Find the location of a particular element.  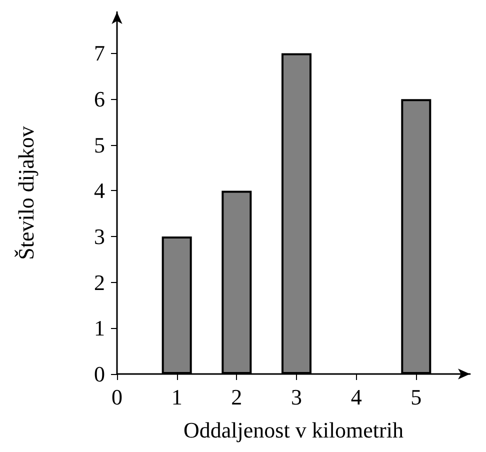

x-tick-label: 1 is located at coordinates (176, 397).